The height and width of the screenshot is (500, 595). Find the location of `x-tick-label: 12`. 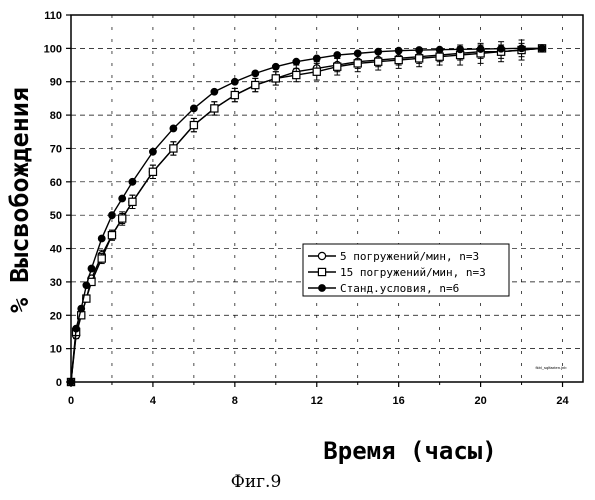

x-tick-label: 12 is located at coordinates (317, 401).